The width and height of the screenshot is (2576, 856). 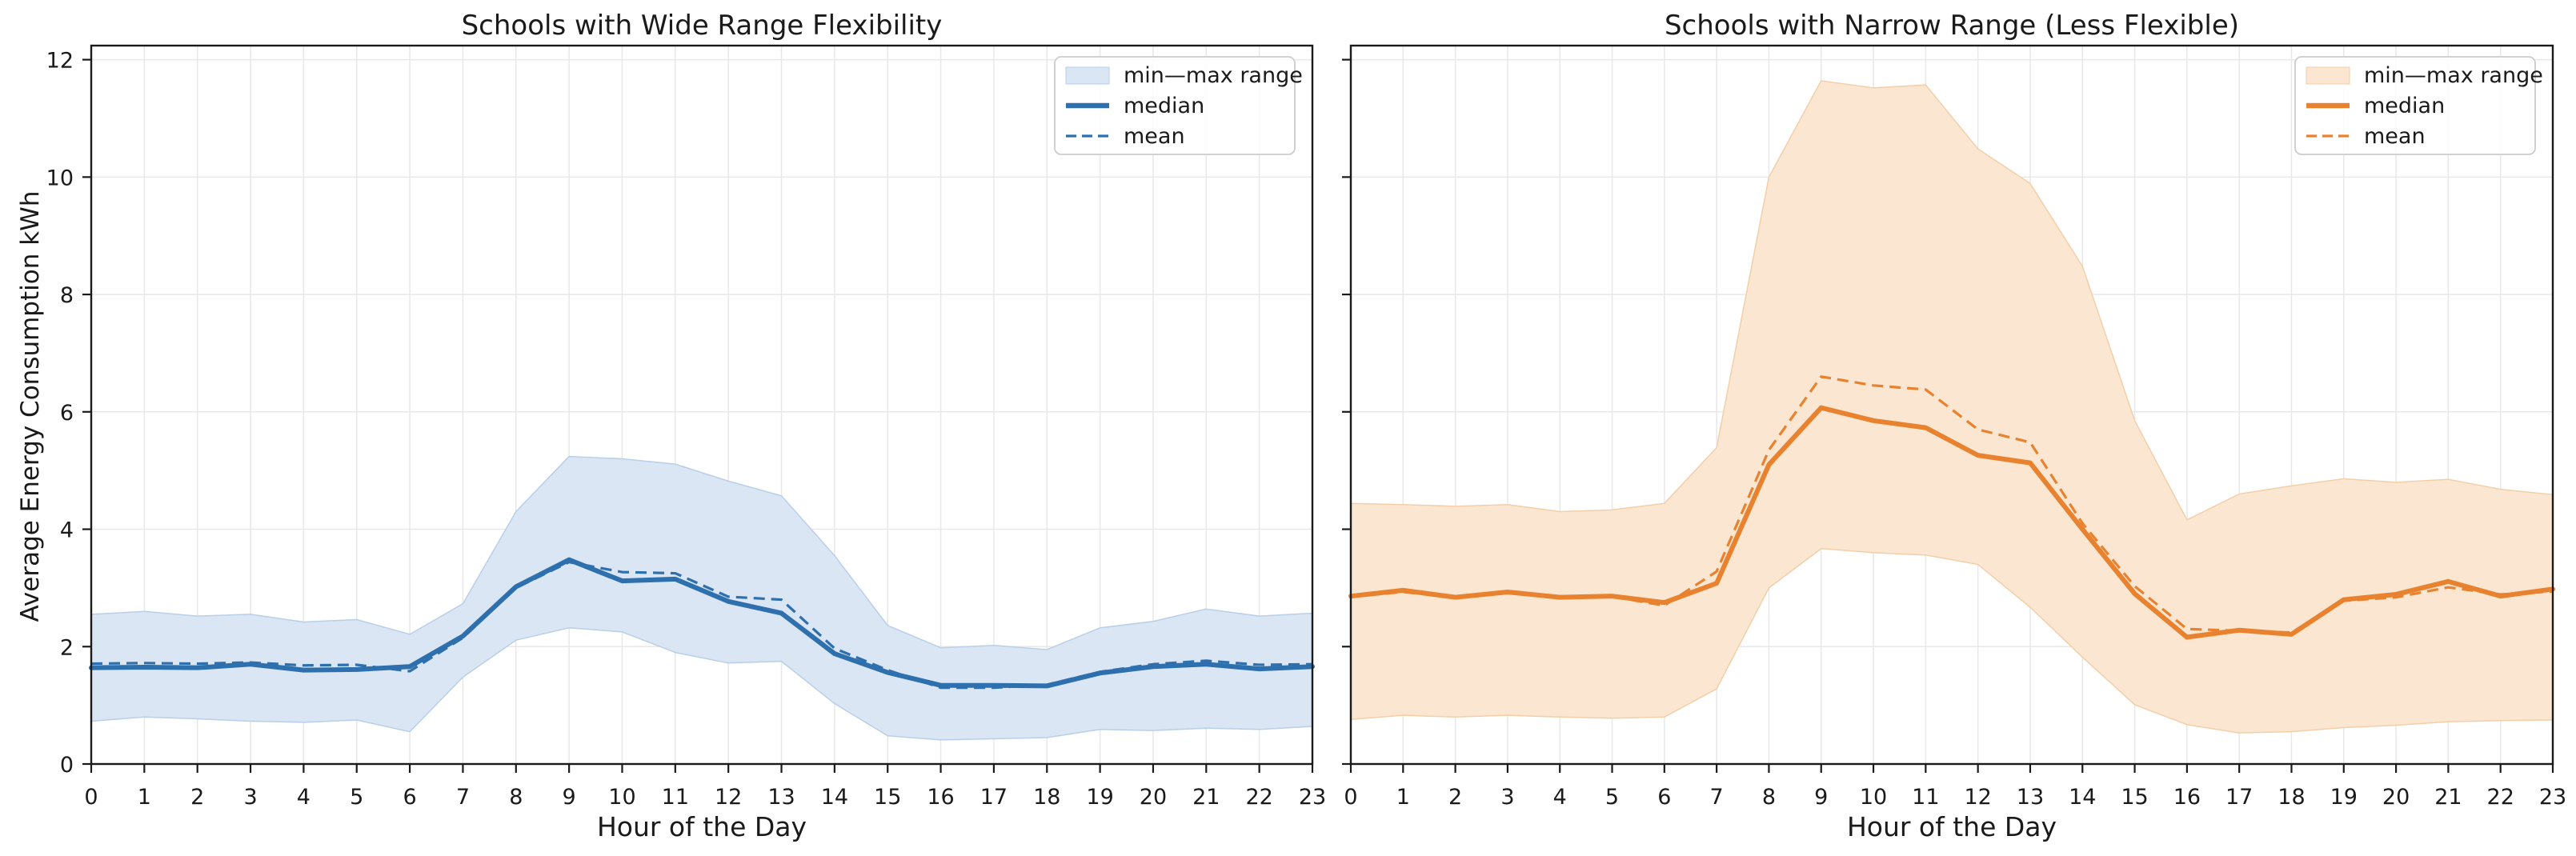 I want to click on left-chart-title: Schools with Wide Range Flexibility, so click(x=702, y=26).